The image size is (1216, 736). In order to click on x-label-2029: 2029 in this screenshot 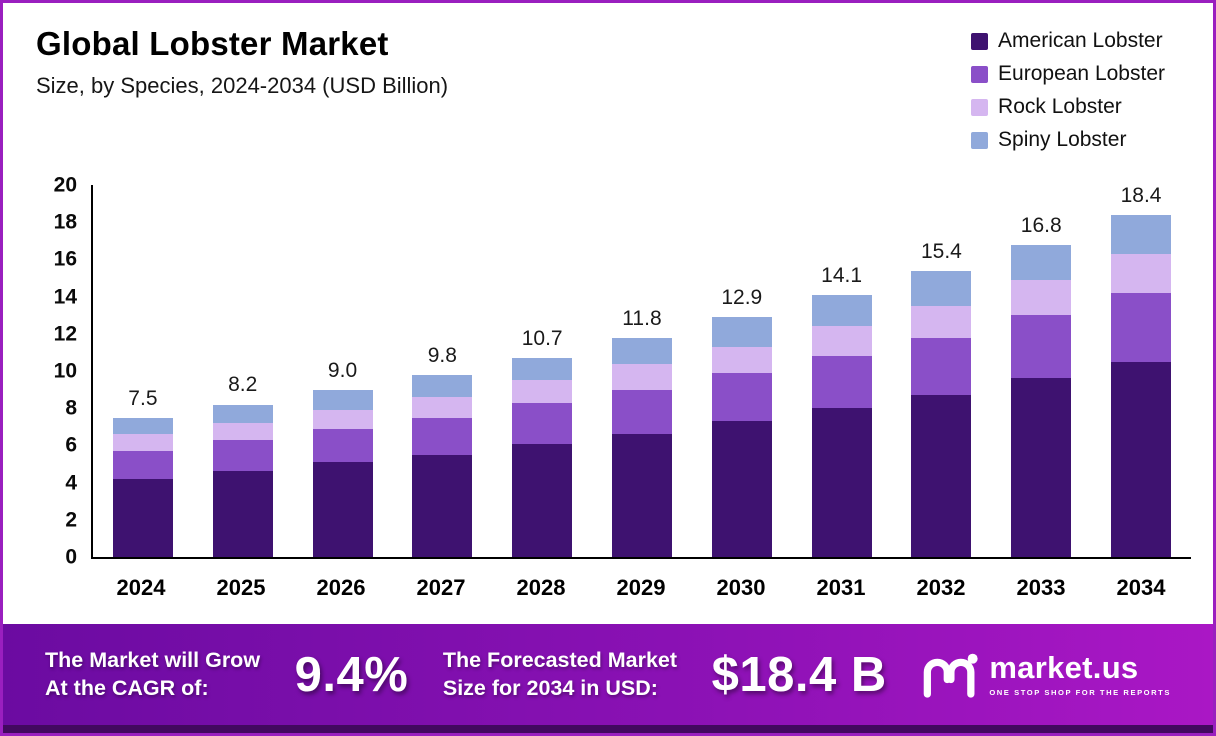, I will do `click(641, 587)`.